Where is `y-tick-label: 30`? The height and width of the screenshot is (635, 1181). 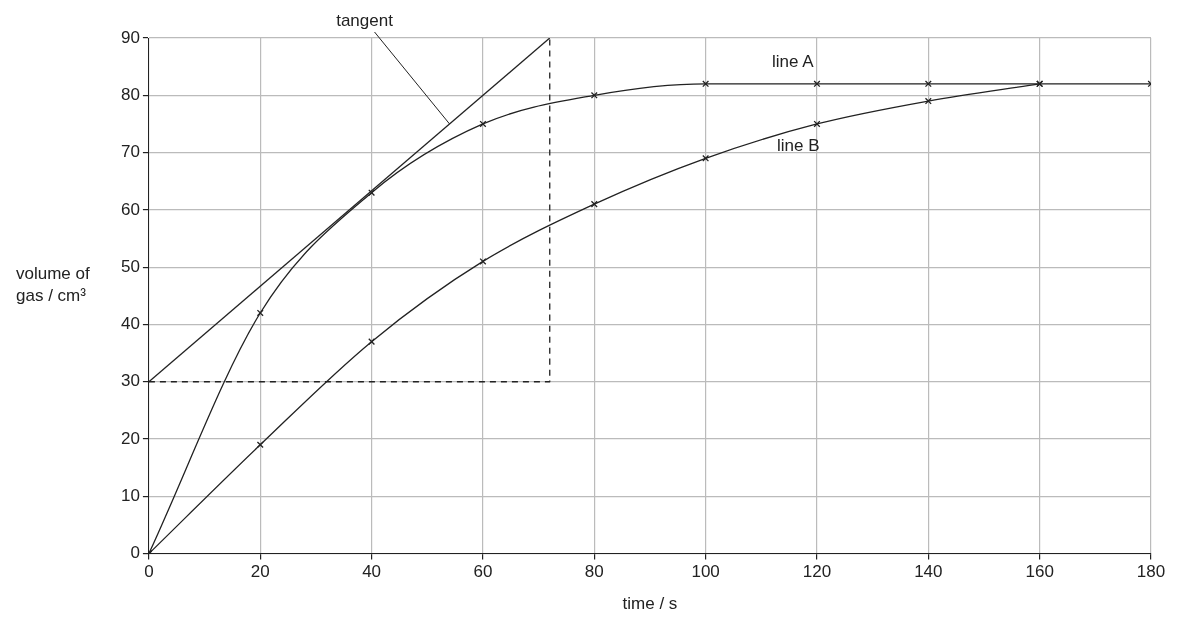
y-tick-label: 30 is located at coordinates (130, 381).